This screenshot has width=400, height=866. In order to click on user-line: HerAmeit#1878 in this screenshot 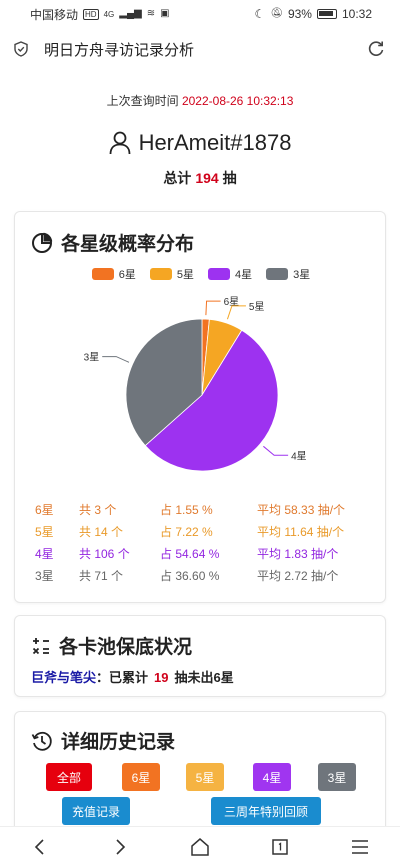, I will do `click(200, 143)`.